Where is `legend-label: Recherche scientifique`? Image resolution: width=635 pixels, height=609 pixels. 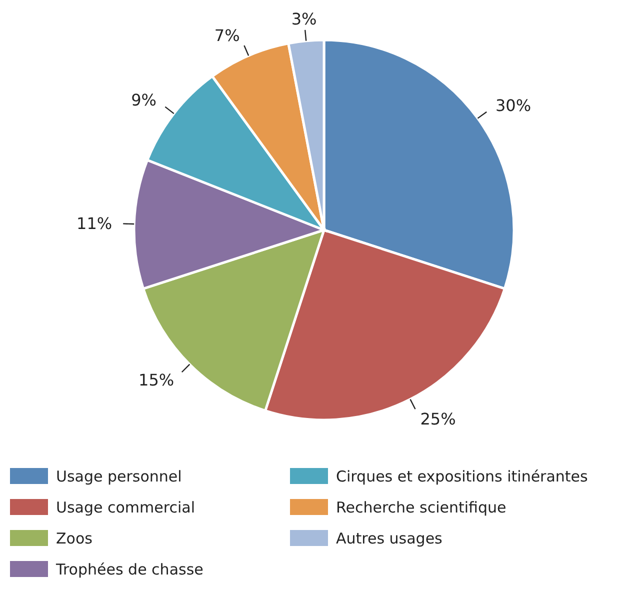
legend-label: Recherche scientifique is located at coordinates (421, 507).